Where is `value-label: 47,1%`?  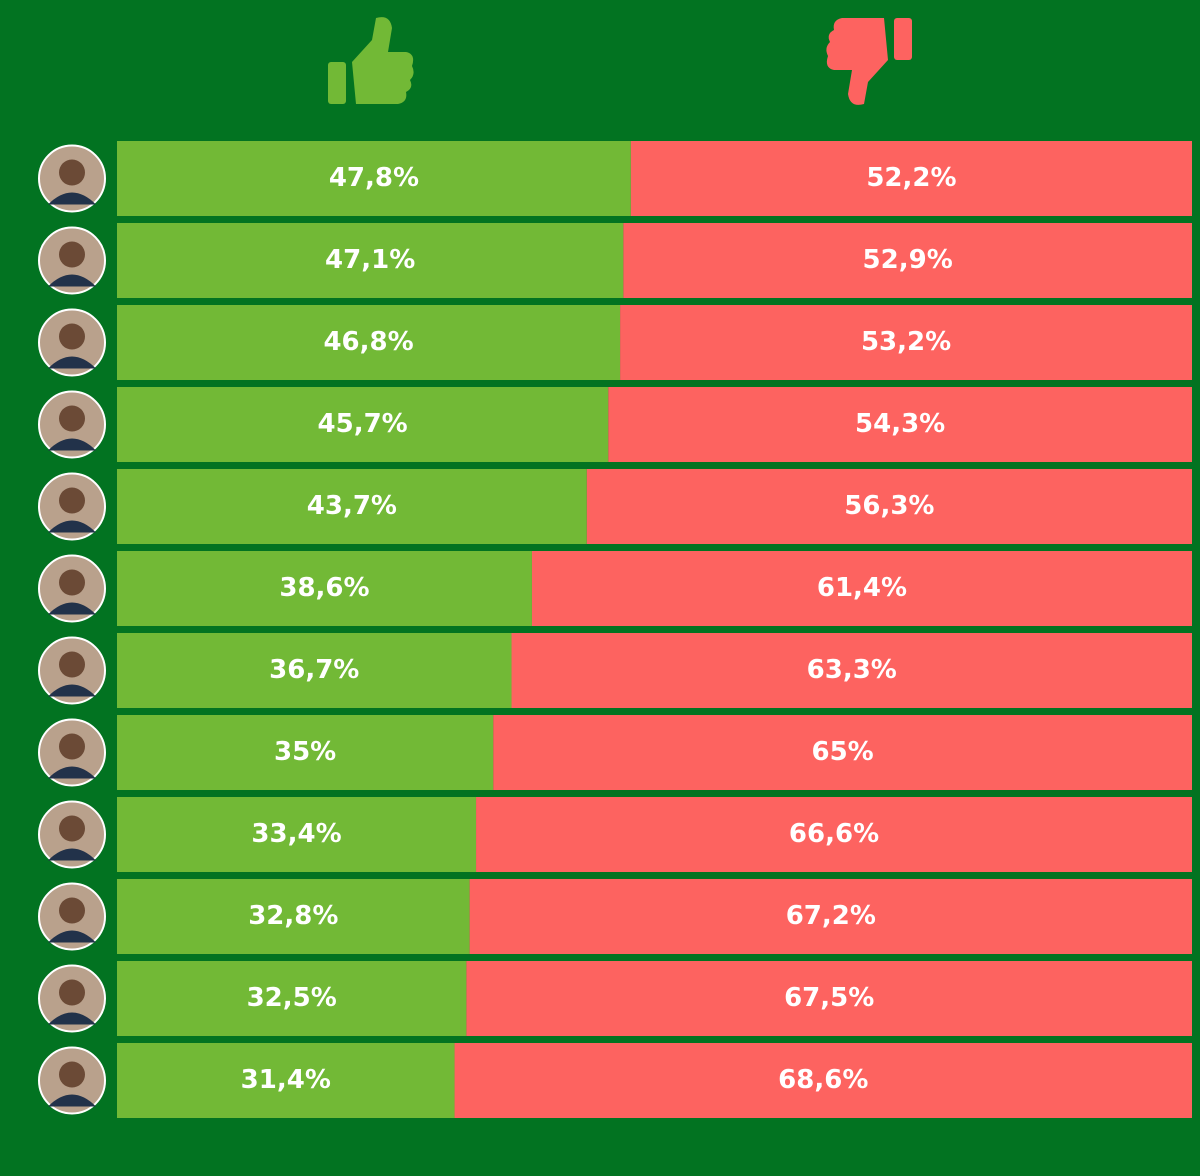 value-label: 47,1% is located at coordinates (370, 260).